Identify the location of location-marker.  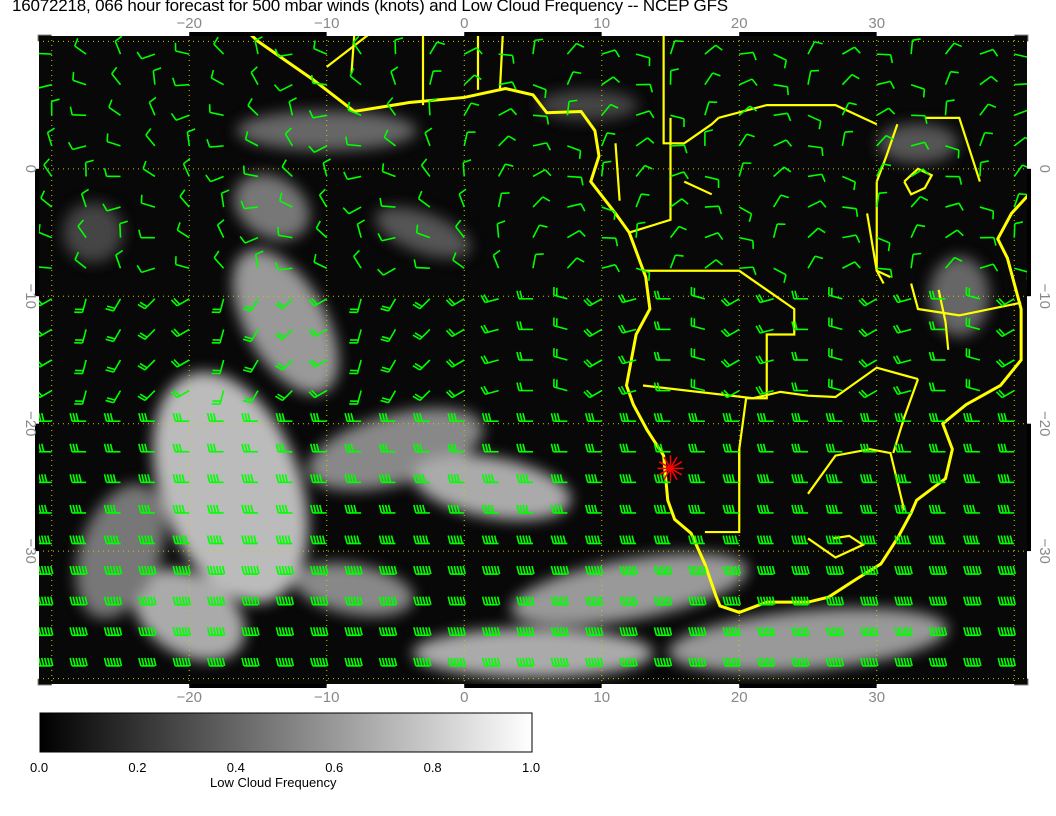
(670, 468).